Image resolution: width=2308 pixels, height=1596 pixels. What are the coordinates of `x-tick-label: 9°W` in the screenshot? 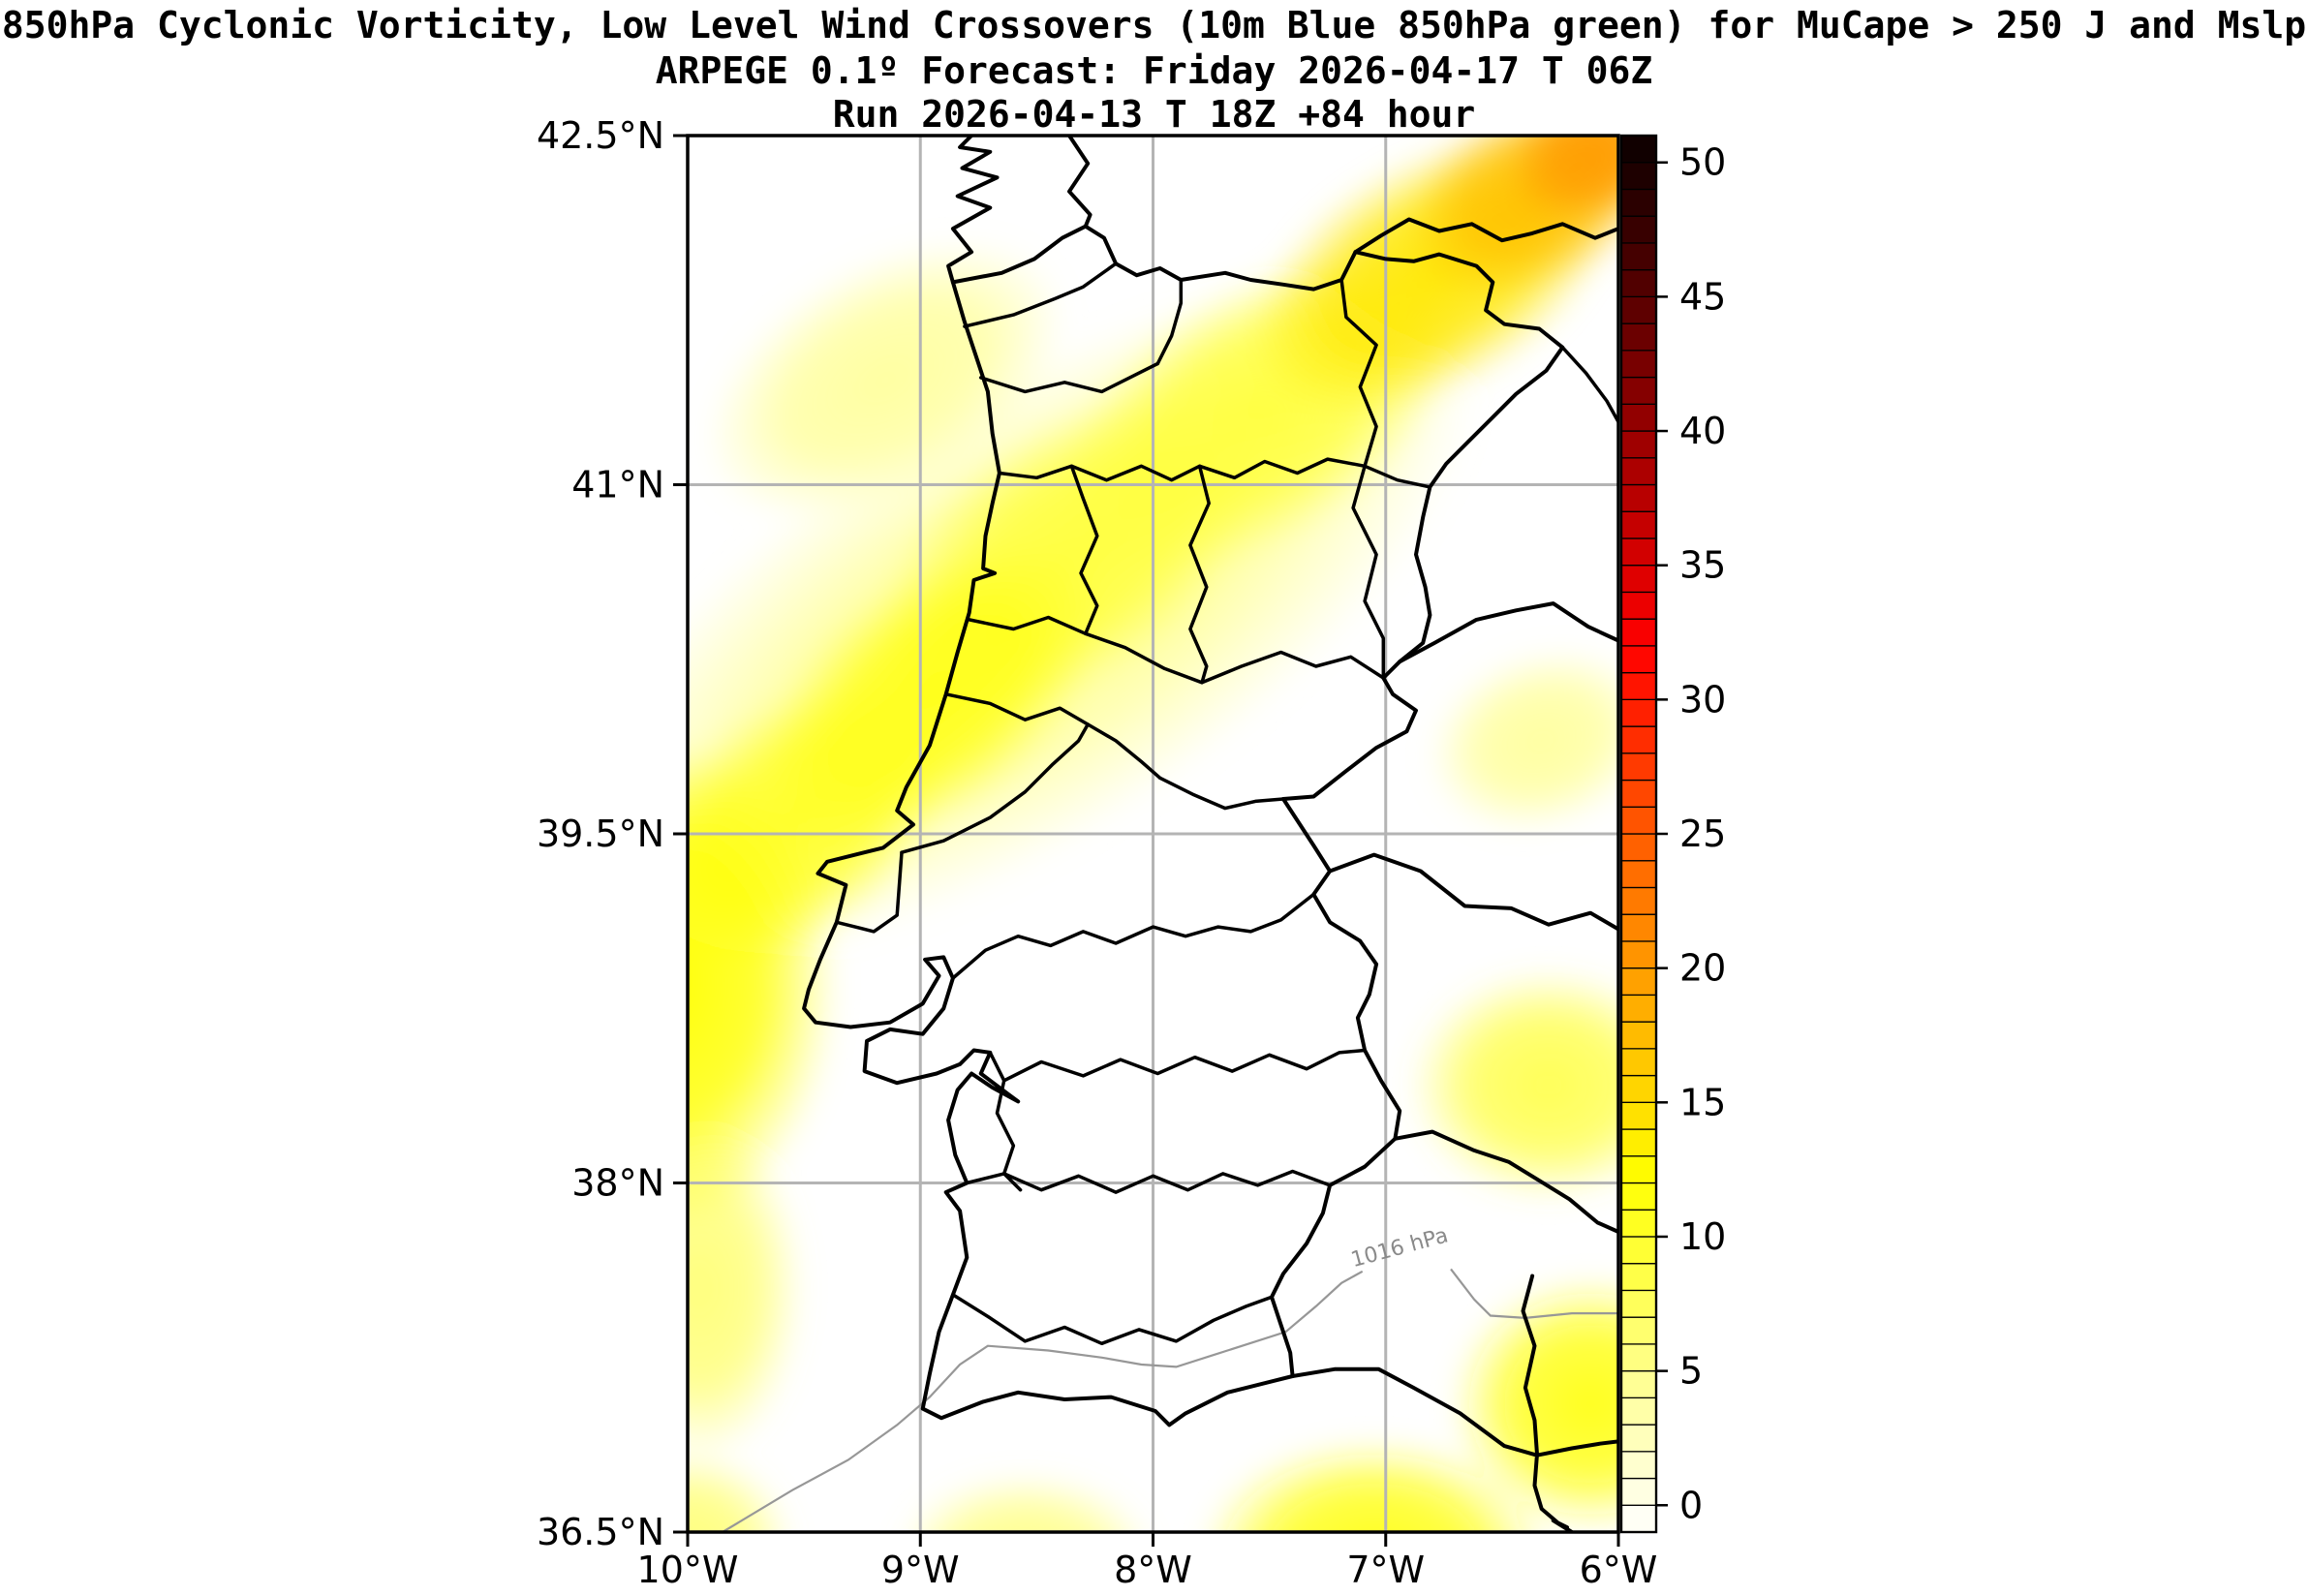 It's located at (921, 1570).